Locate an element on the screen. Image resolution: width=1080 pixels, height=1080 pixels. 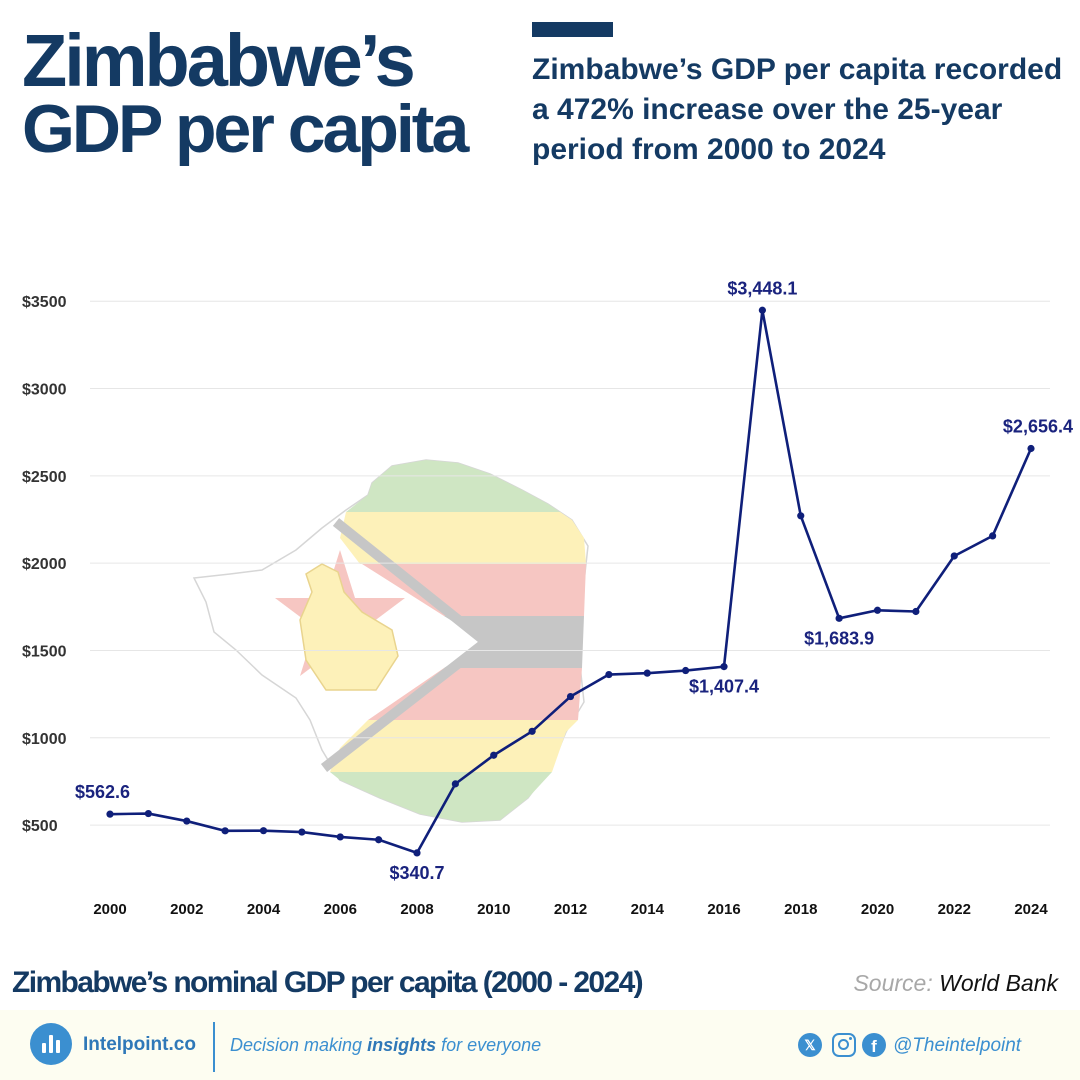
facebook-icon: f is located at coordinates (874, 1045).